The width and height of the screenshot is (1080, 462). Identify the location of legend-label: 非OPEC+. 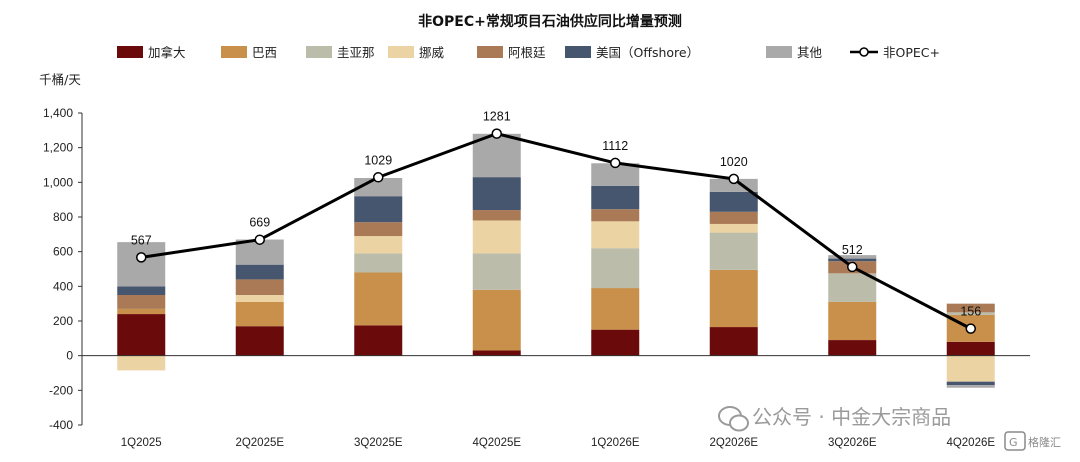
(911, 52).